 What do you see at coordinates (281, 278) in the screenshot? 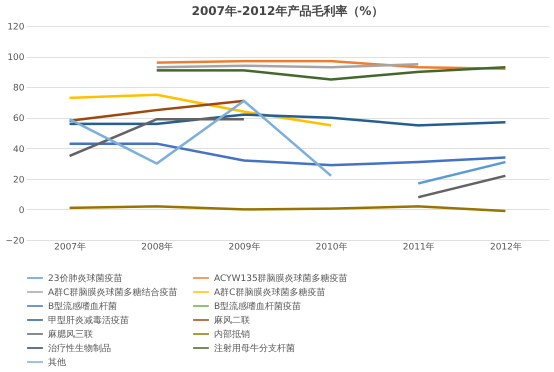
I see `legend-label: ACYW135群脑膜炎球菌多糖疫苗` at bounding box center [281, 278].